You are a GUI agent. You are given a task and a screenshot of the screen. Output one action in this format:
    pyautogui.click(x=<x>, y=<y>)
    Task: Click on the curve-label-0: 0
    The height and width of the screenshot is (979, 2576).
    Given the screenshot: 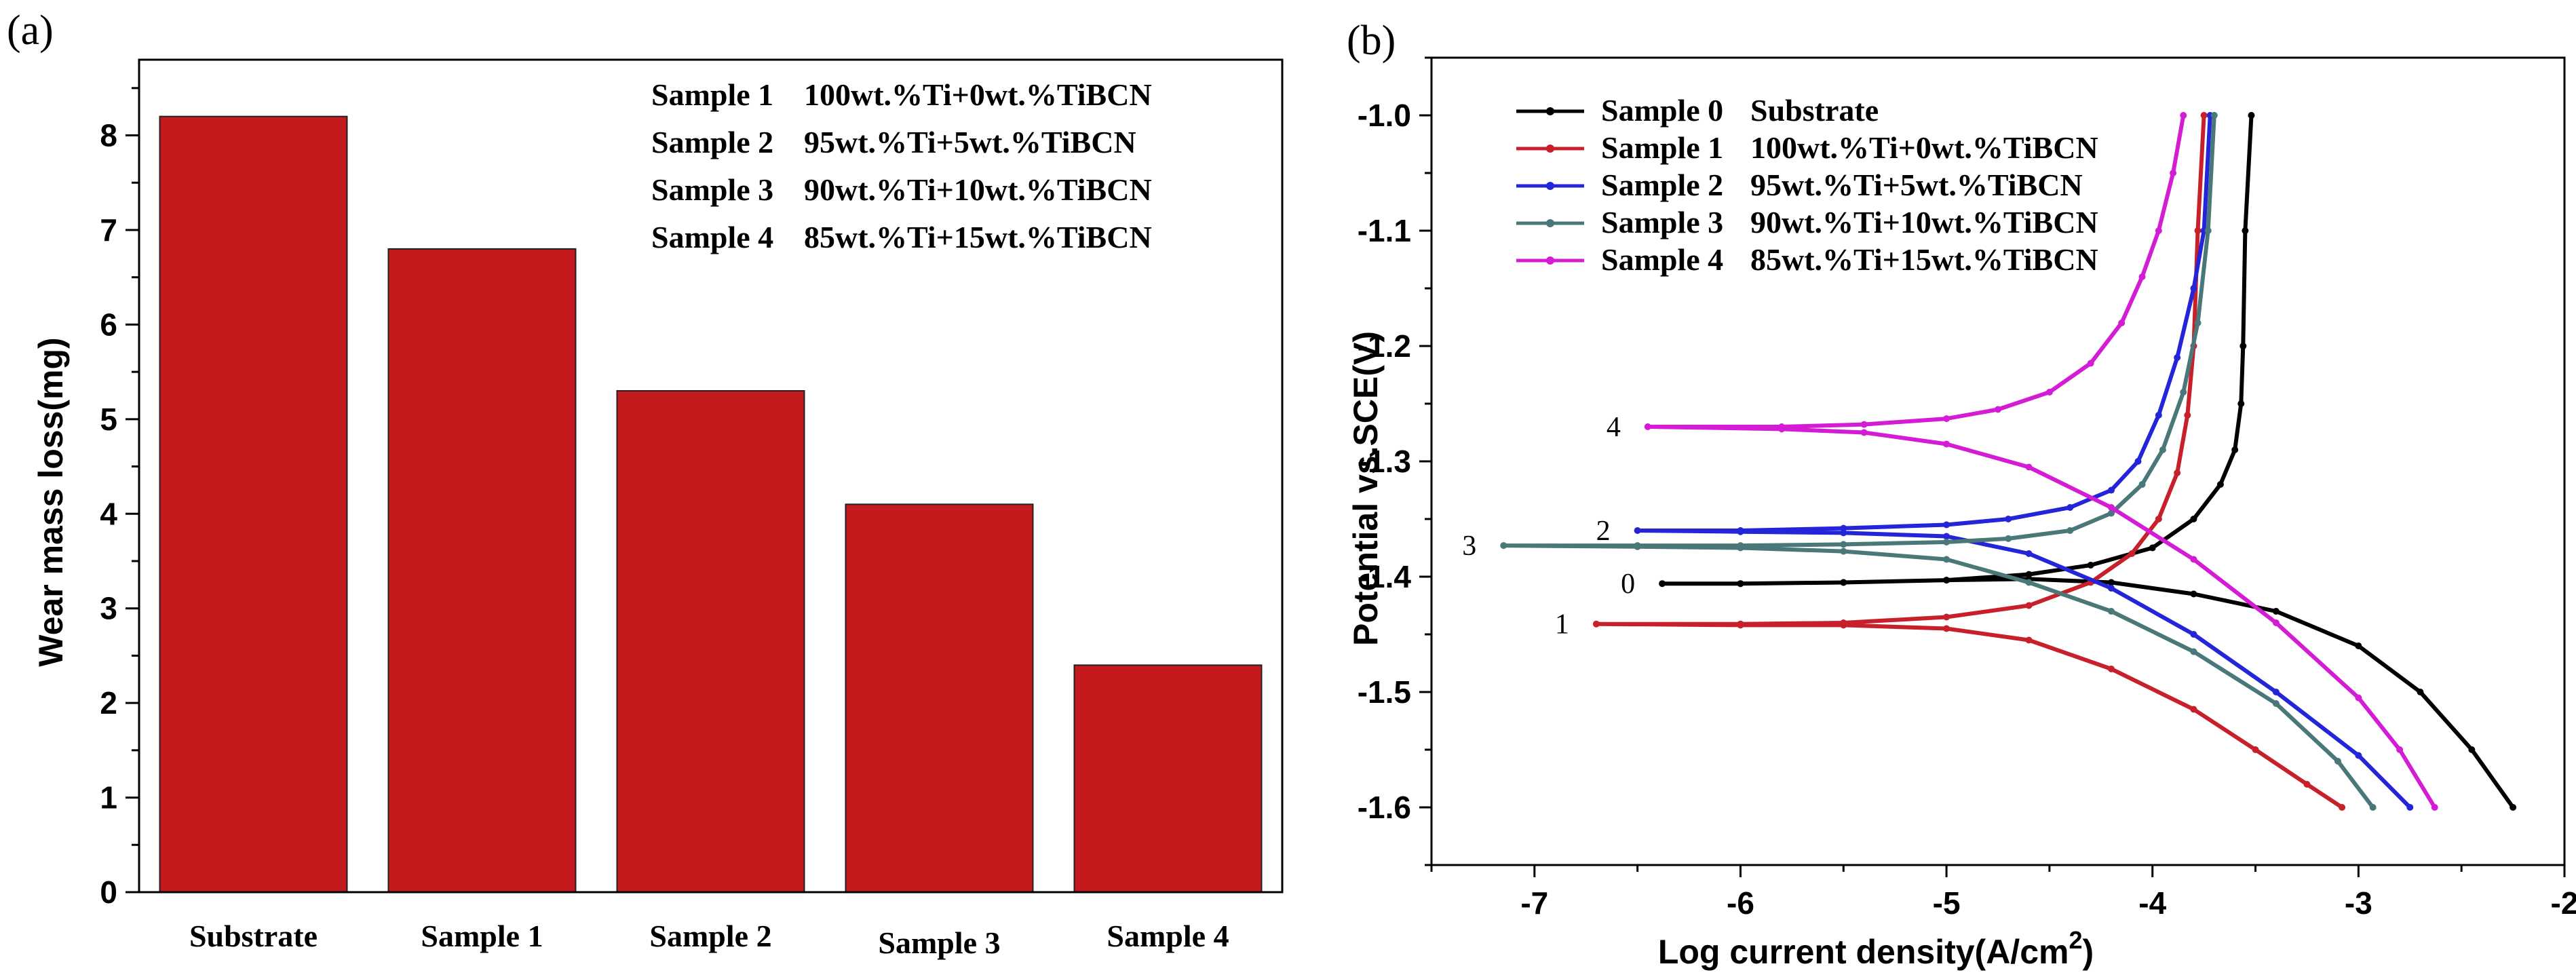 What is the action you would take?
    pyautogui.click(x=1628, y=584)
    